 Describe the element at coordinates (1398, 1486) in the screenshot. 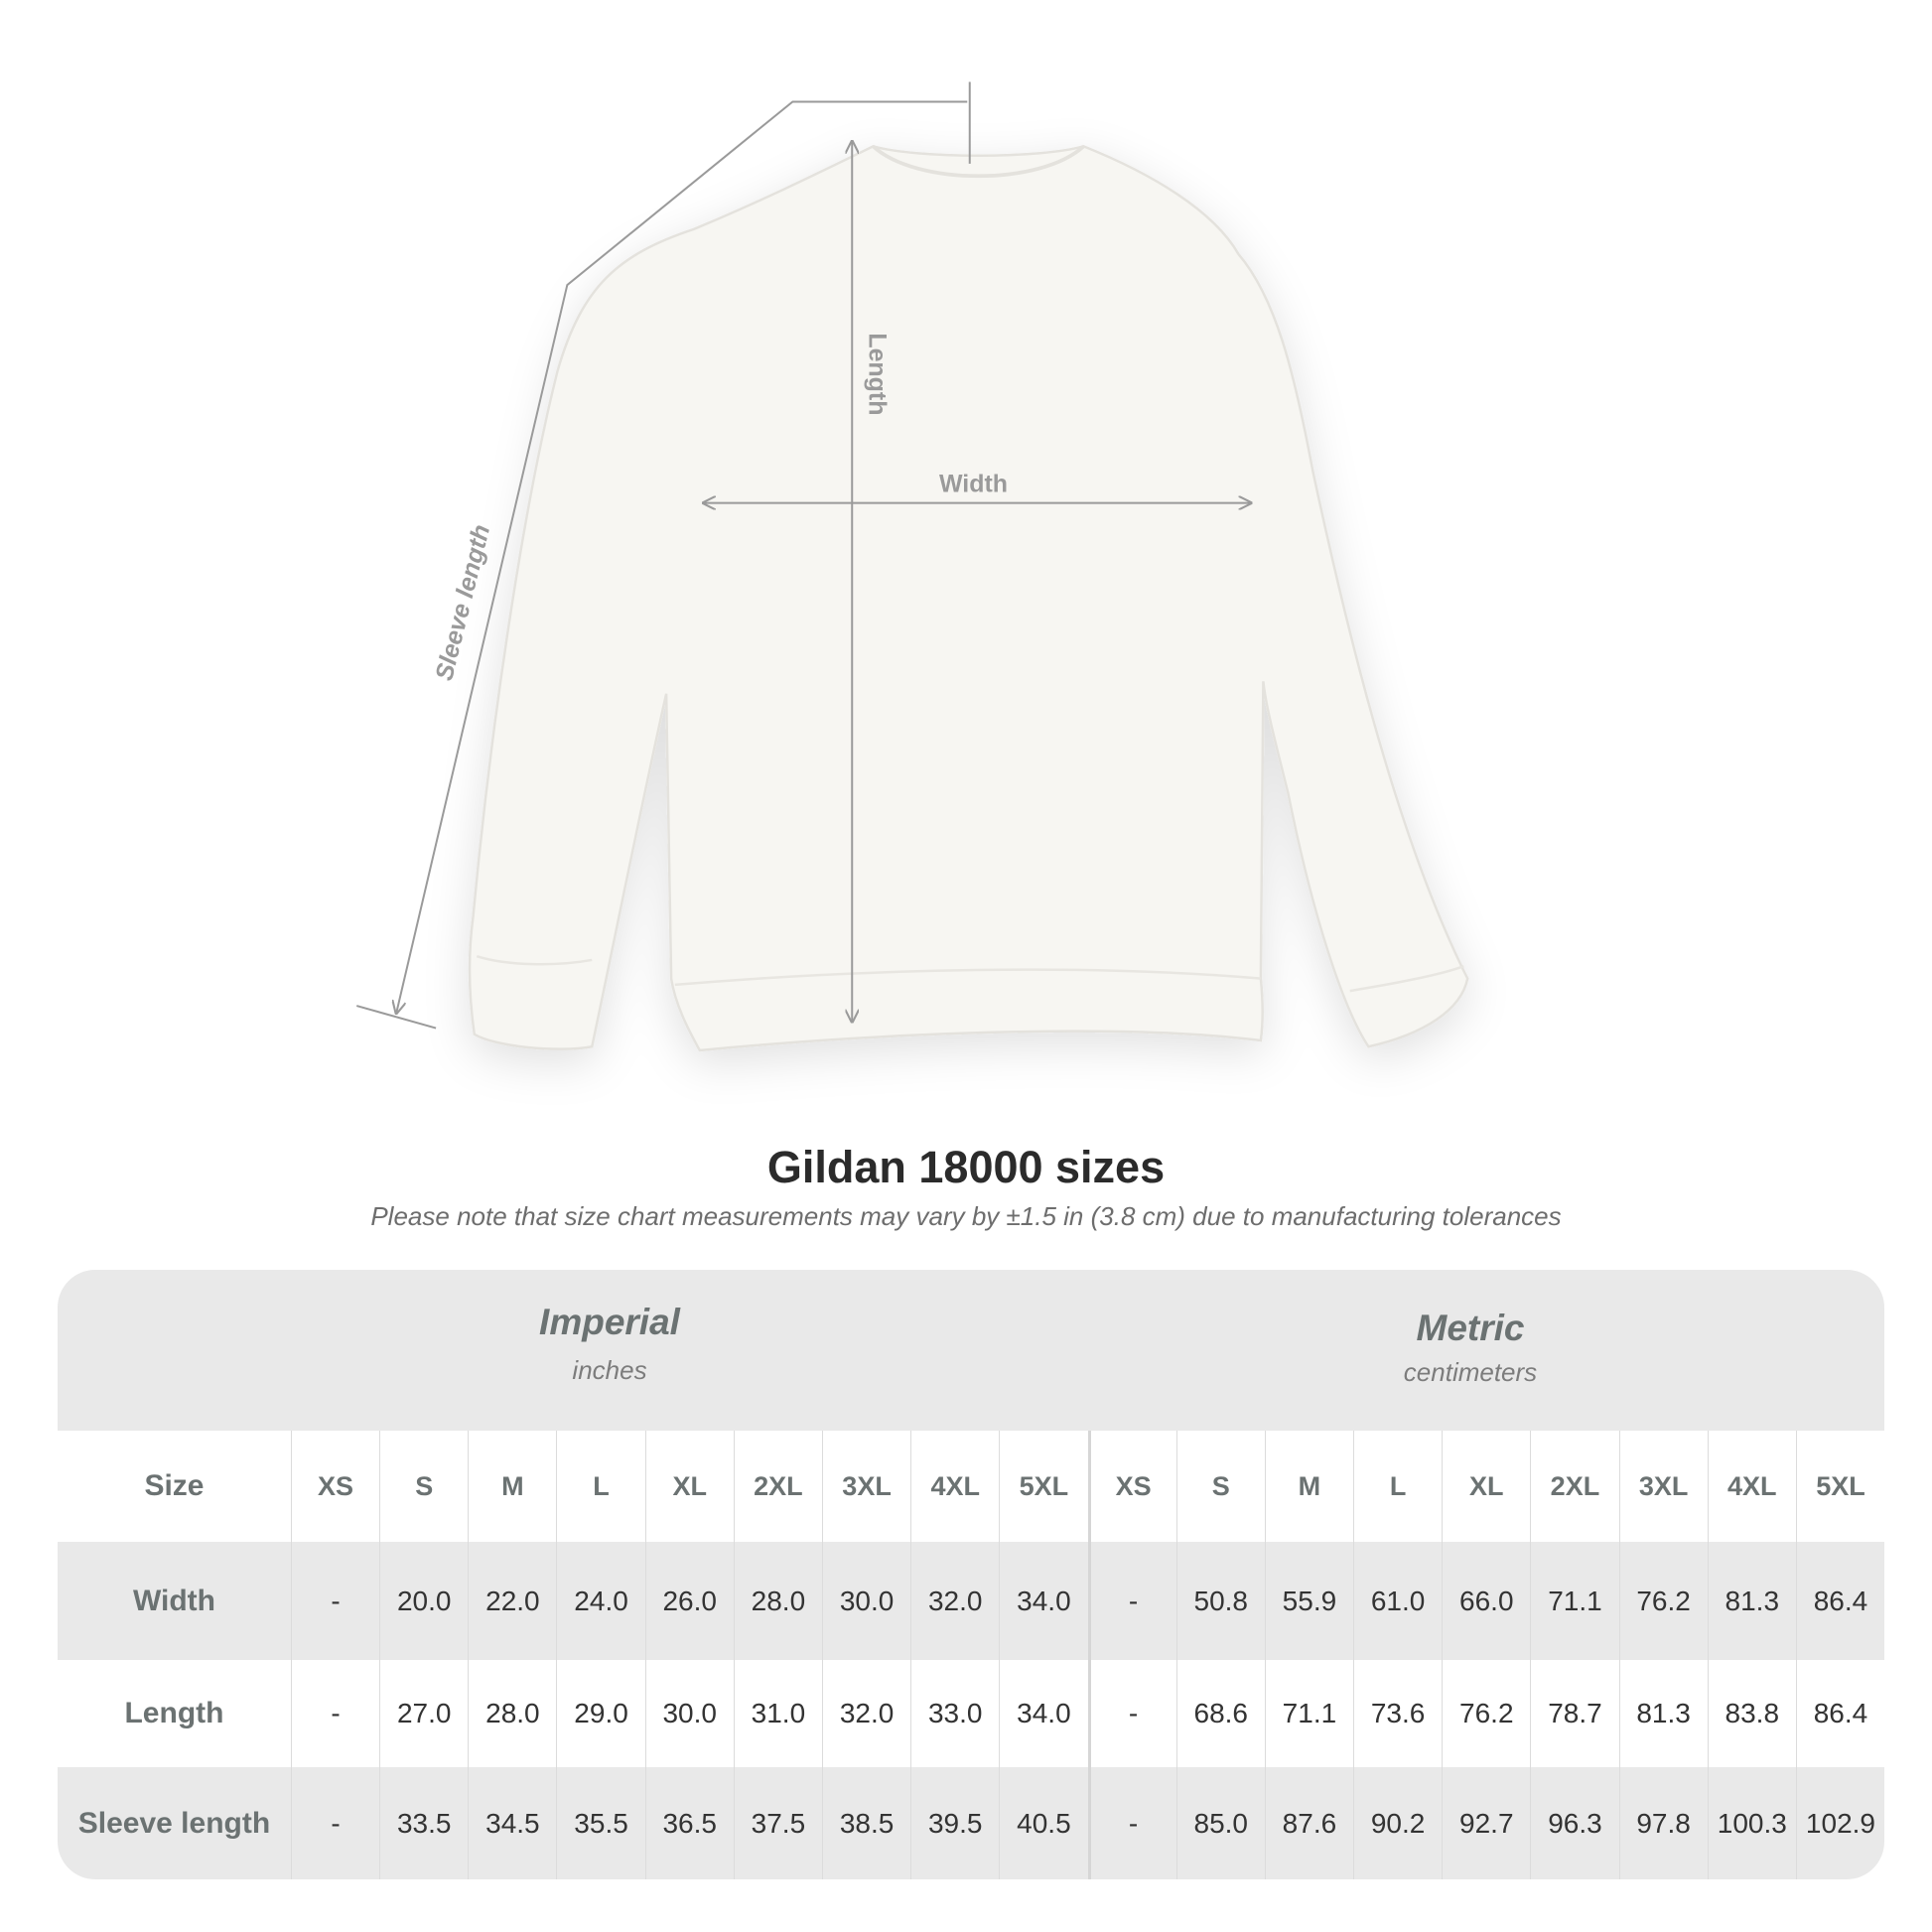

I see `metric-size-header: L` at that location.